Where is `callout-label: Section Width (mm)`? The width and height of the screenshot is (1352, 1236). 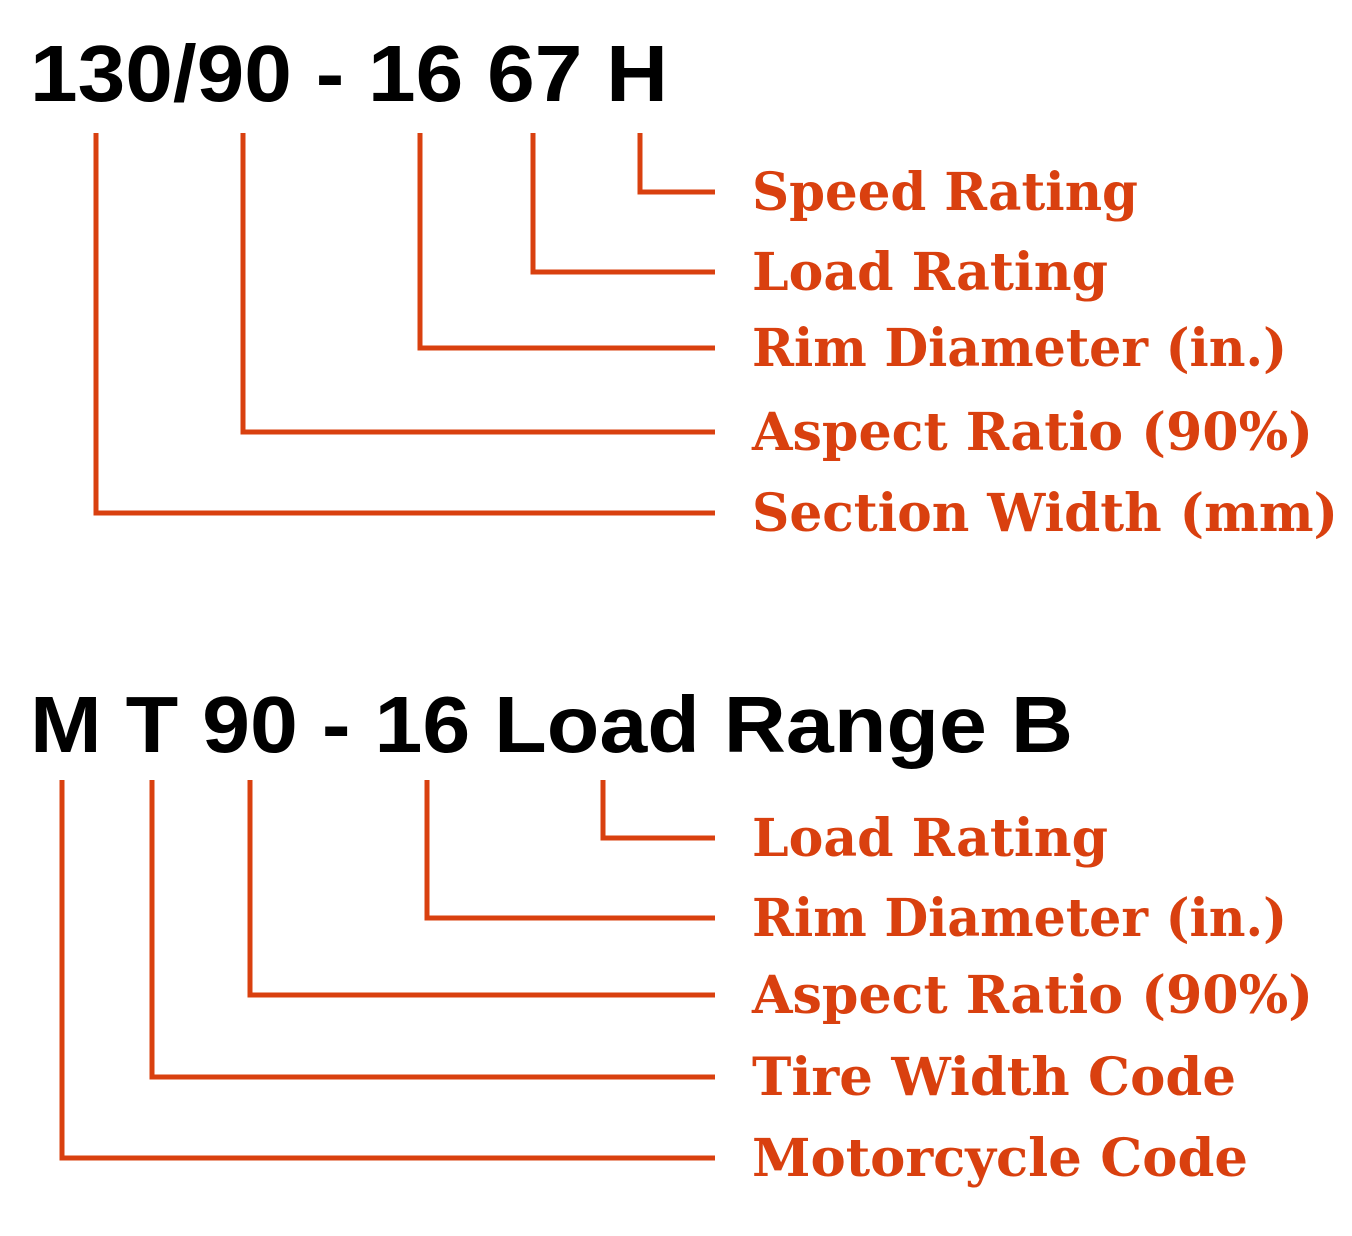
callout-label: Section Width (mm) is located at coordinates (1045, 513).